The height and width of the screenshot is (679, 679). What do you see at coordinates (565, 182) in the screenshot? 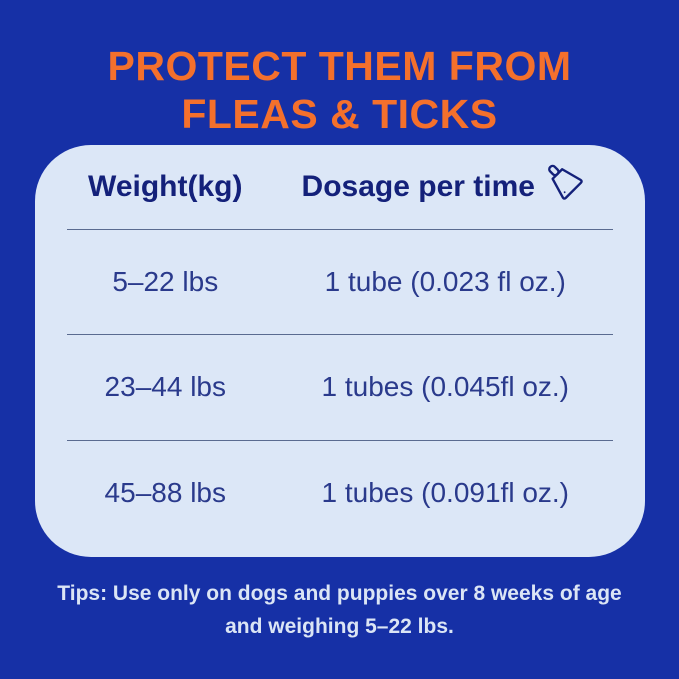
I see `spot-on-applicator-tube-icon` at bounding box center [565, 182].